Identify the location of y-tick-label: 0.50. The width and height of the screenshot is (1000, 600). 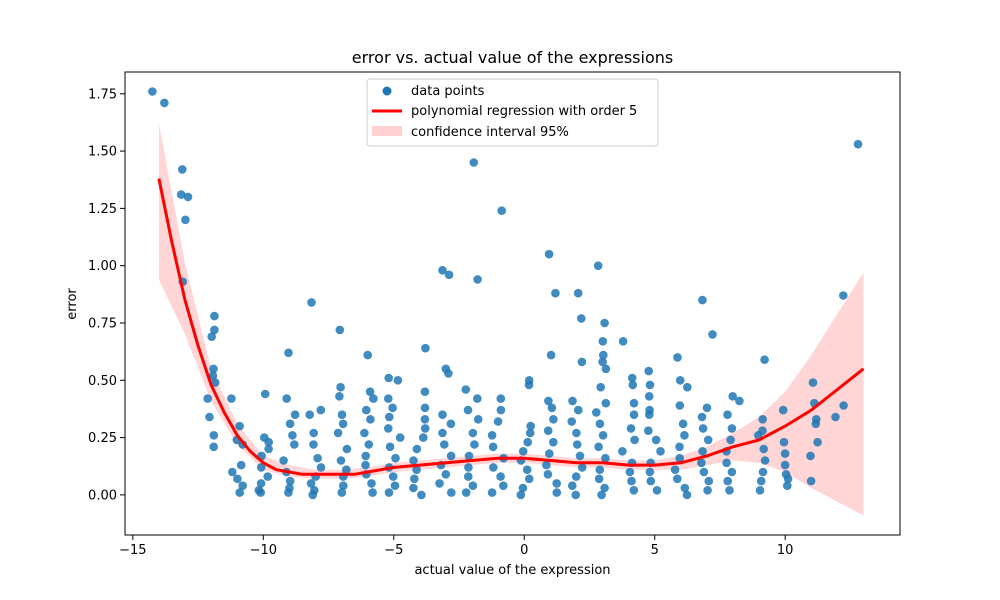
(102, 381).